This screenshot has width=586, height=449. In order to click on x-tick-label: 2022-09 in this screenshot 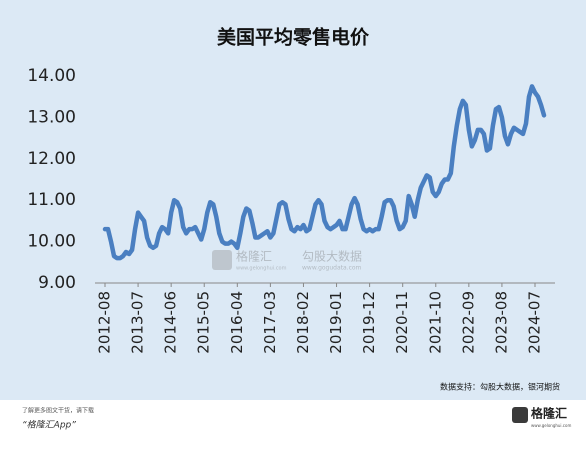, I will do `click(468, 322)`.